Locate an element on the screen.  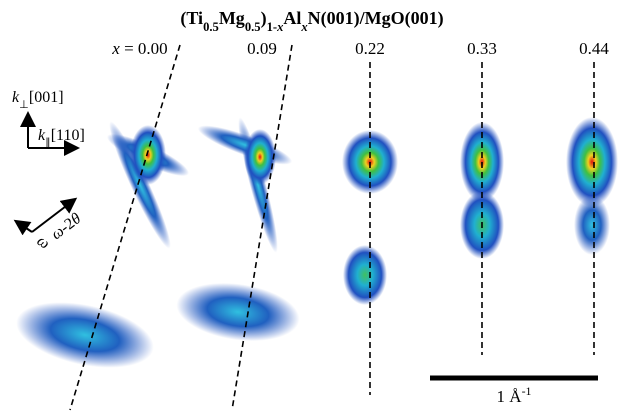
axis-label: k∥[110] is located at coordinates (61, 138).